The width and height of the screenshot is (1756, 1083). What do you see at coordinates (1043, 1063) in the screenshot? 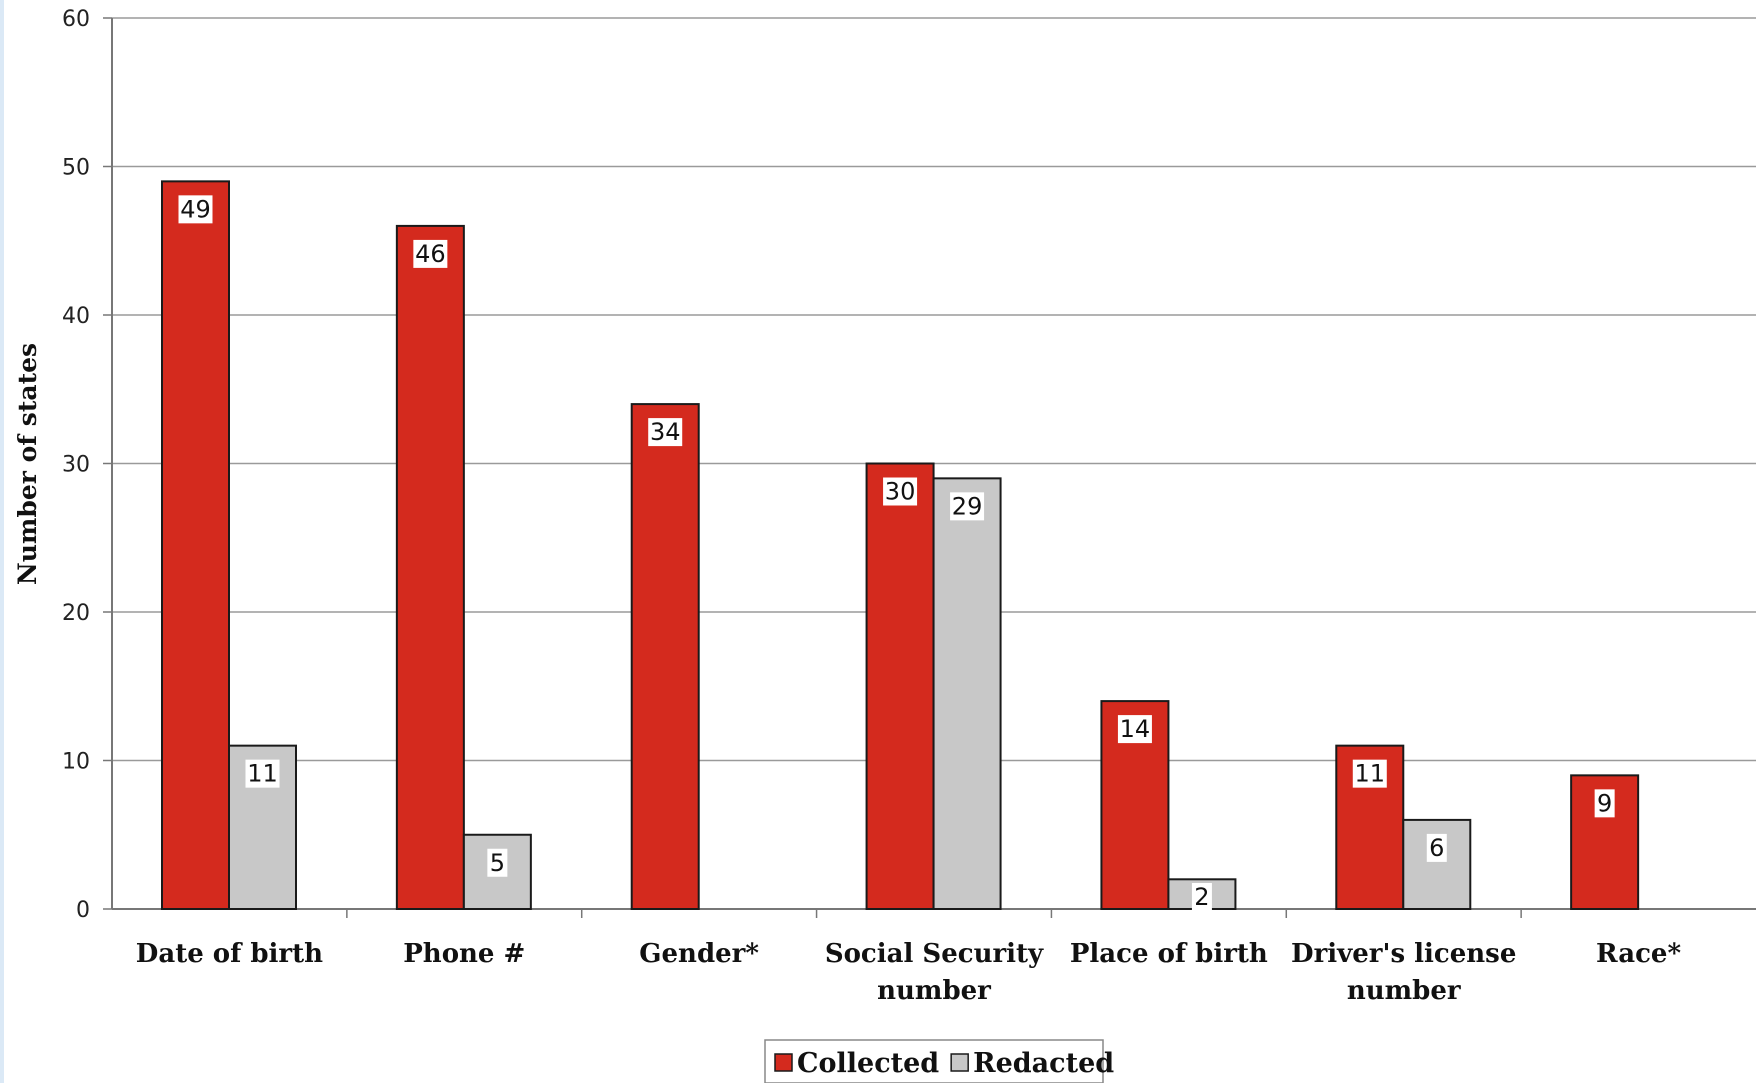
I see `legend-label-redacted: Redacted` at bounding box center [1043, 1063].